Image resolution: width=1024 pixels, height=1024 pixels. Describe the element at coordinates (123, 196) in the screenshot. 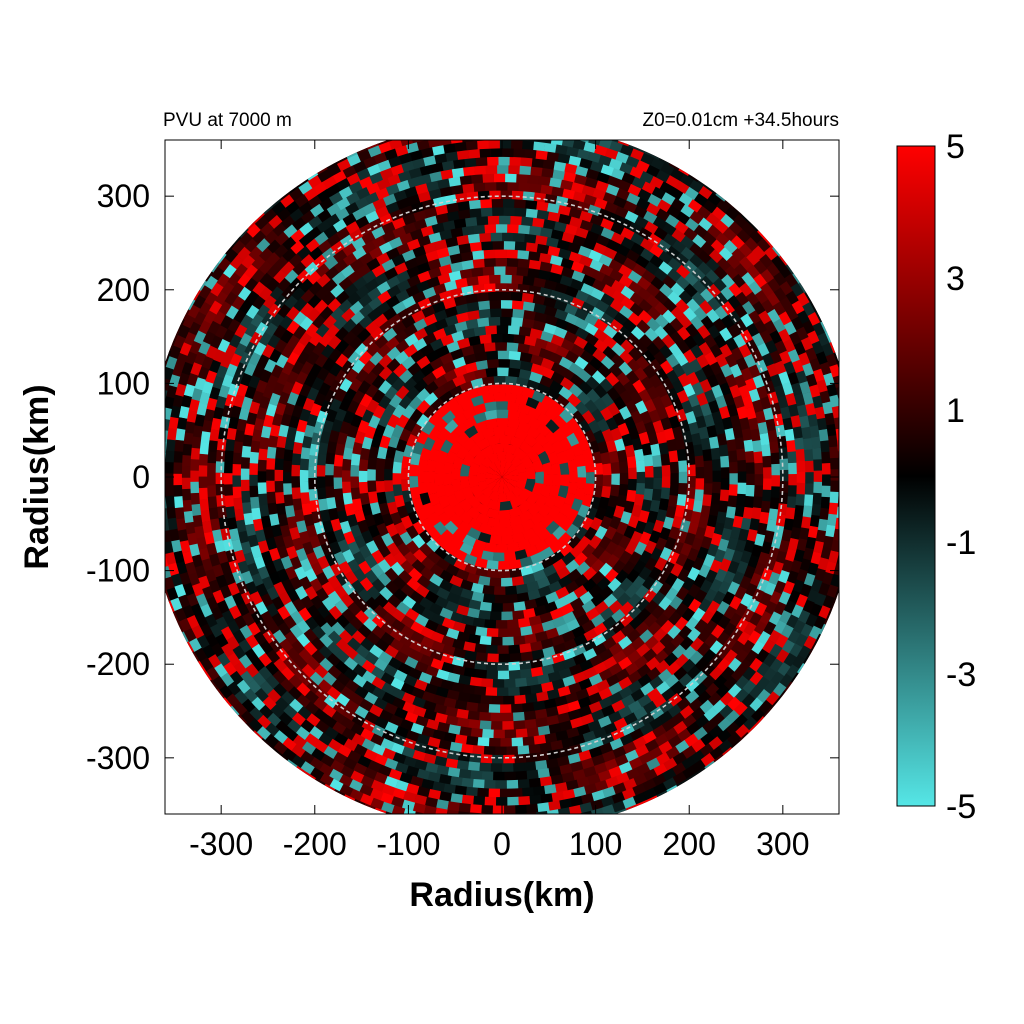

I see `y-tick-label: 300` at that location.